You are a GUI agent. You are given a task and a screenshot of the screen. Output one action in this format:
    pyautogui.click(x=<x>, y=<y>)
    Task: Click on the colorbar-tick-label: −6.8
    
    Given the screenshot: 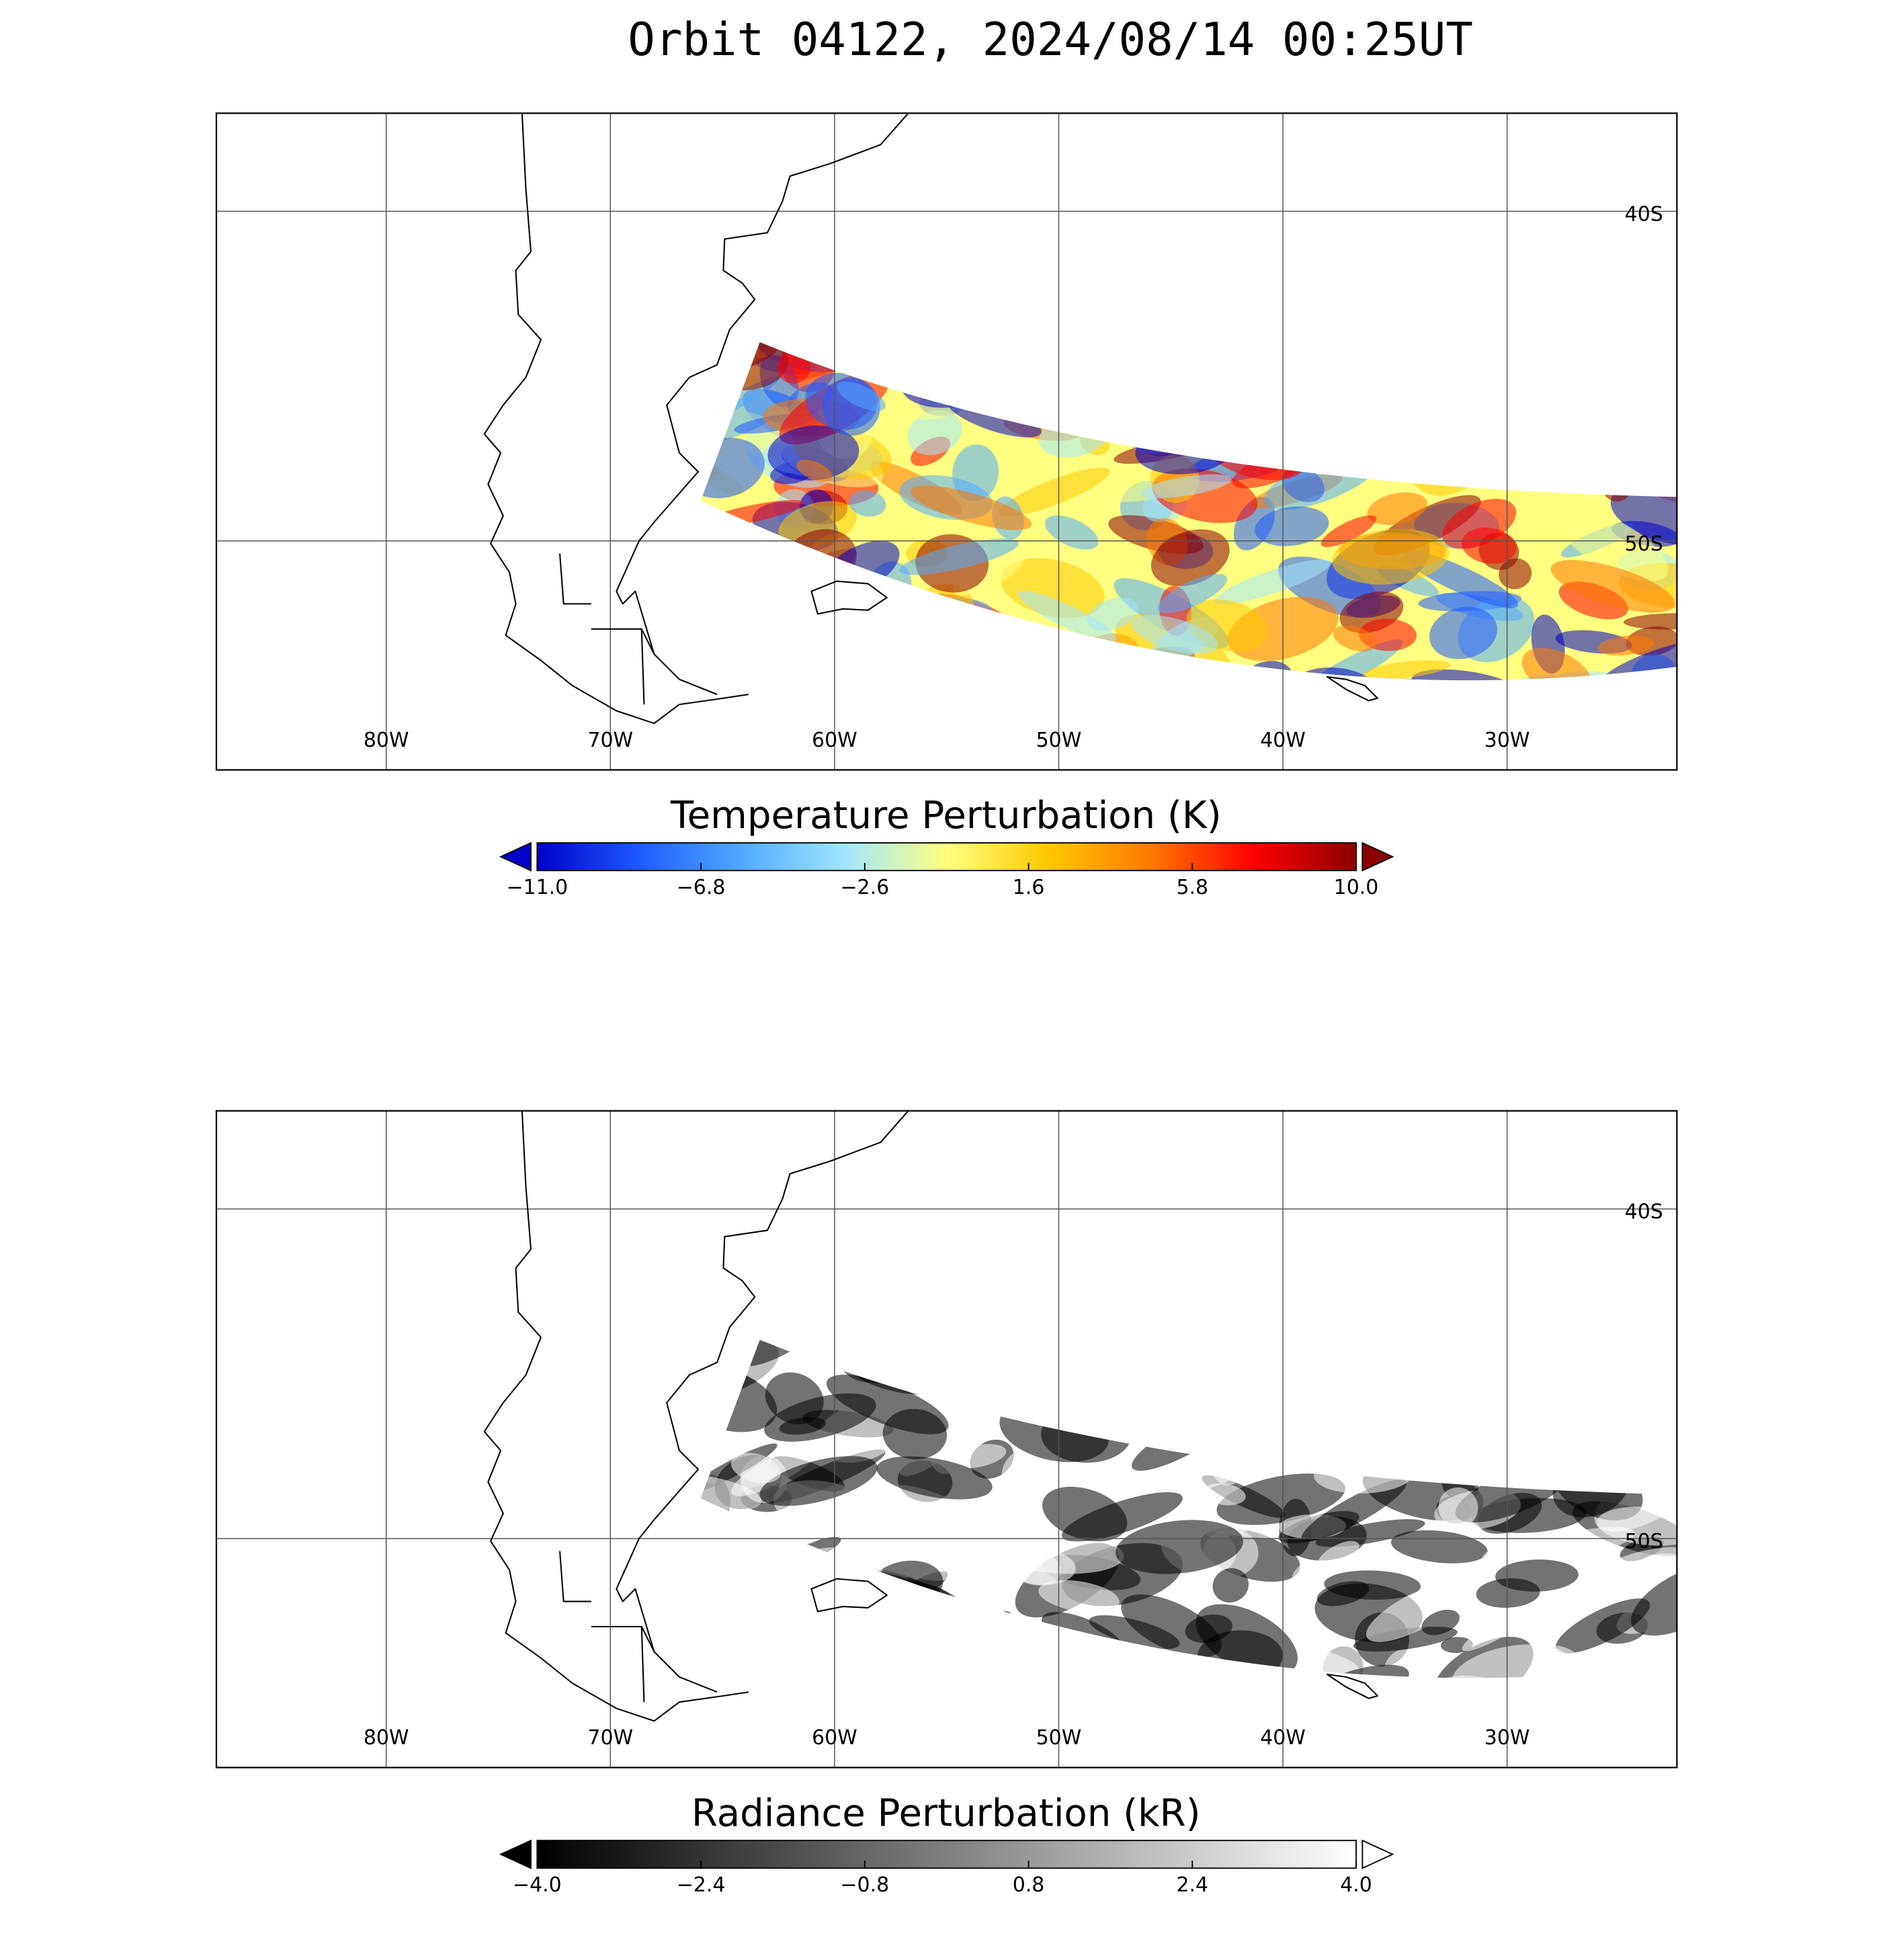 What is the action you would take?
    pyautogui.click(x=701, y=888)
    